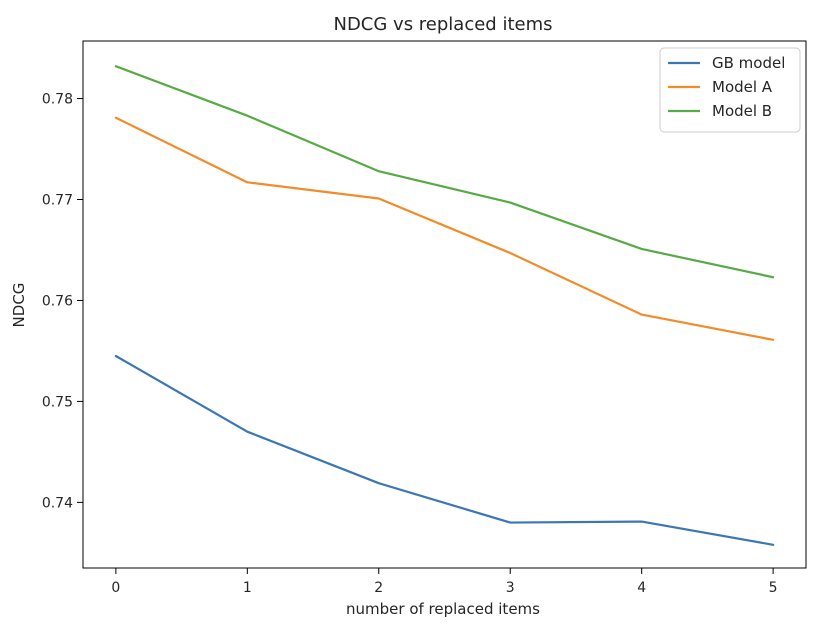  What do you see at coordinates (19, 305) in the screenshot?
I see `y-axis-label: NDCG` at bounding box center [19, 305].